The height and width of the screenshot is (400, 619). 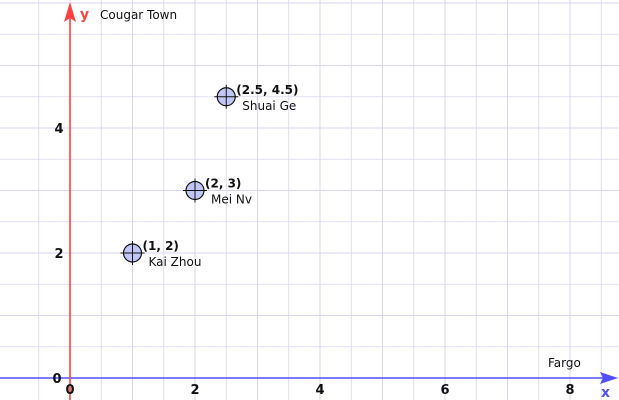 What do you see at coordinates (69, 390) in the screenshot?
I see `x-tick-label: 0` at bounding box center [69, 390].